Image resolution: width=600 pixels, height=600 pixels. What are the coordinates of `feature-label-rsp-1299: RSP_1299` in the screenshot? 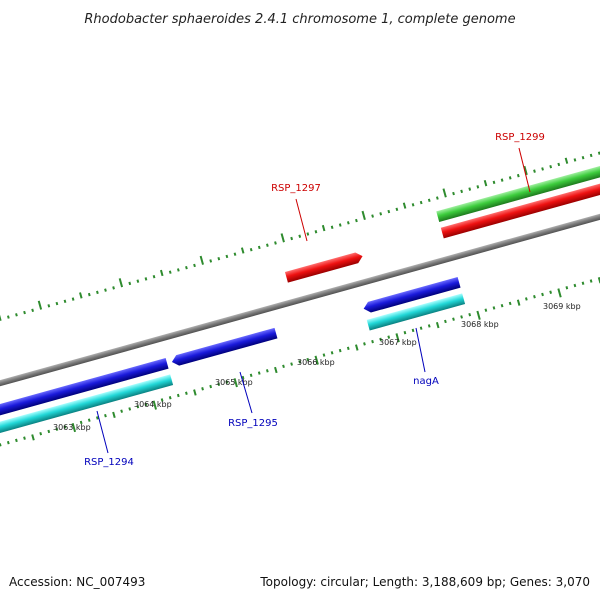 It's located at (520, 137).